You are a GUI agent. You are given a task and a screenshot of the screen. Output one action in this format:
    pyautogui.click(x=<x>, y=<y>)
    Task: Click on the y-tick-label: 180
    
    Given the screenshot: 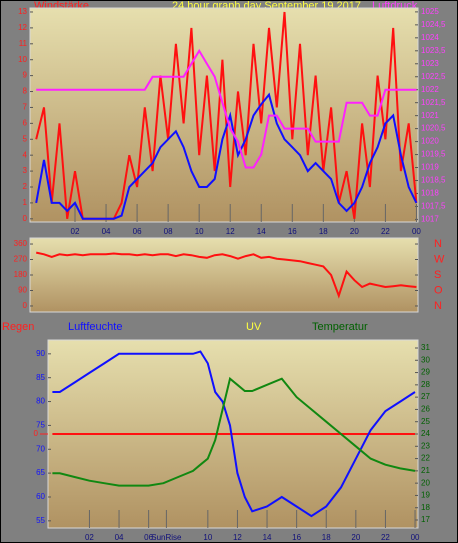 What is the action you would take?
    pyautogui.click(x=21, y=274)
    